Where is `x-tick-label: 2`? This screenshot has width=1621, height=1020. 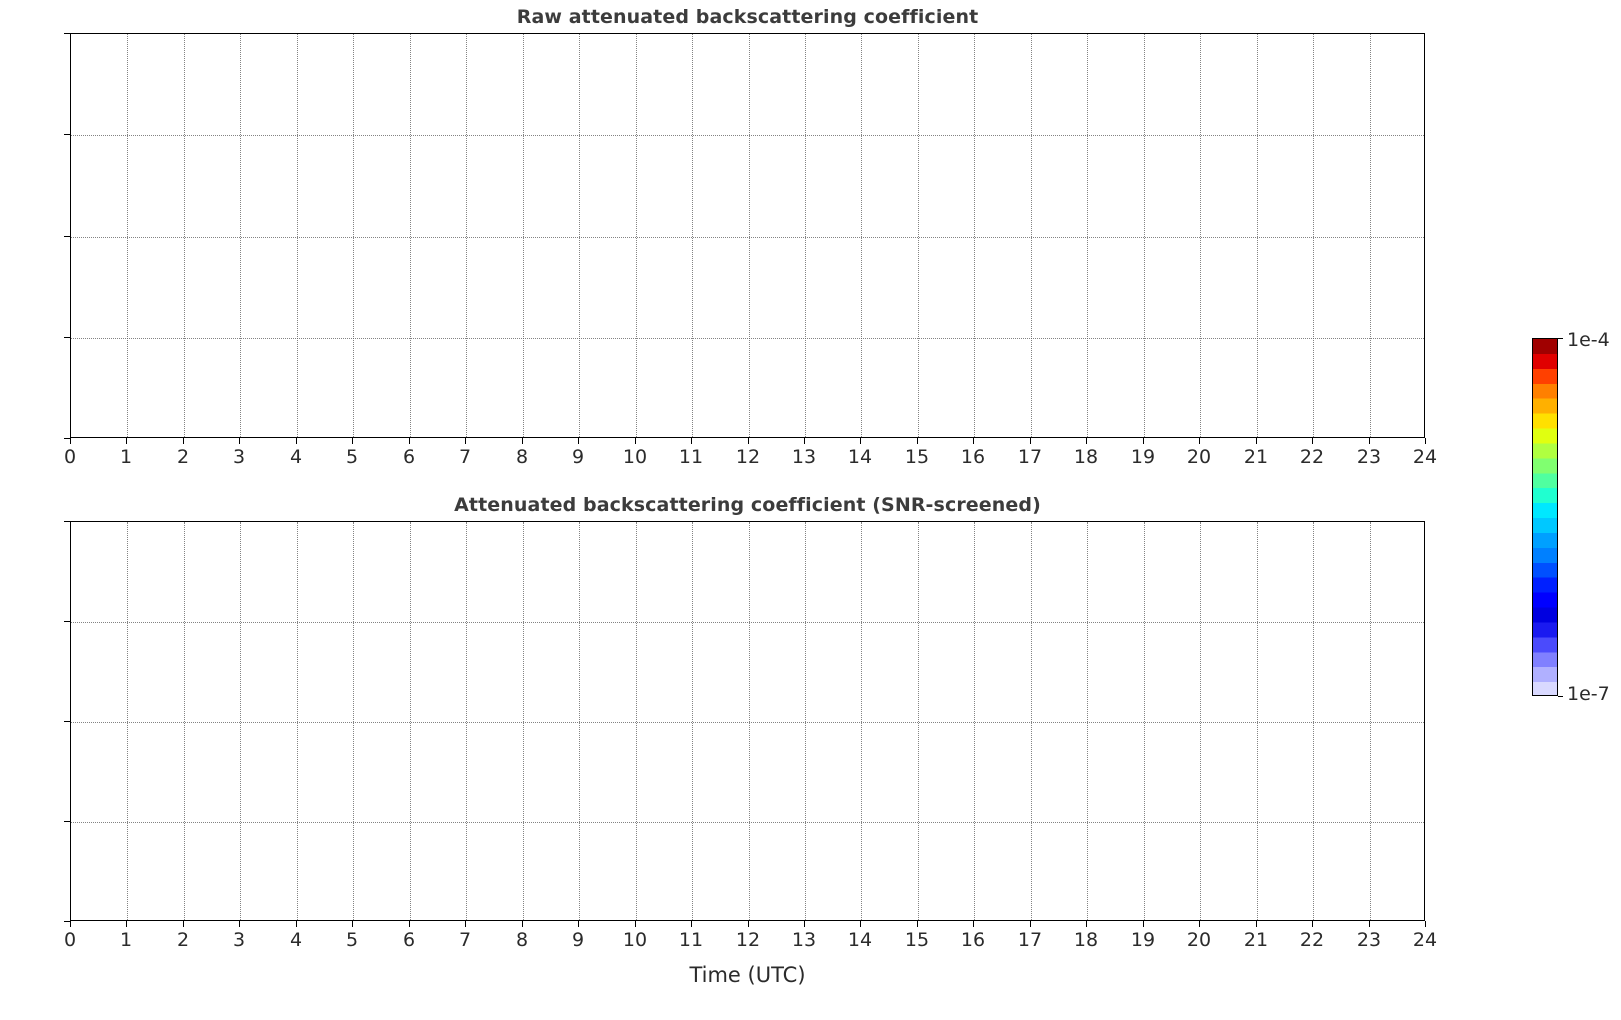 x-tick-label: 2 is located at coordinates (183, 940).